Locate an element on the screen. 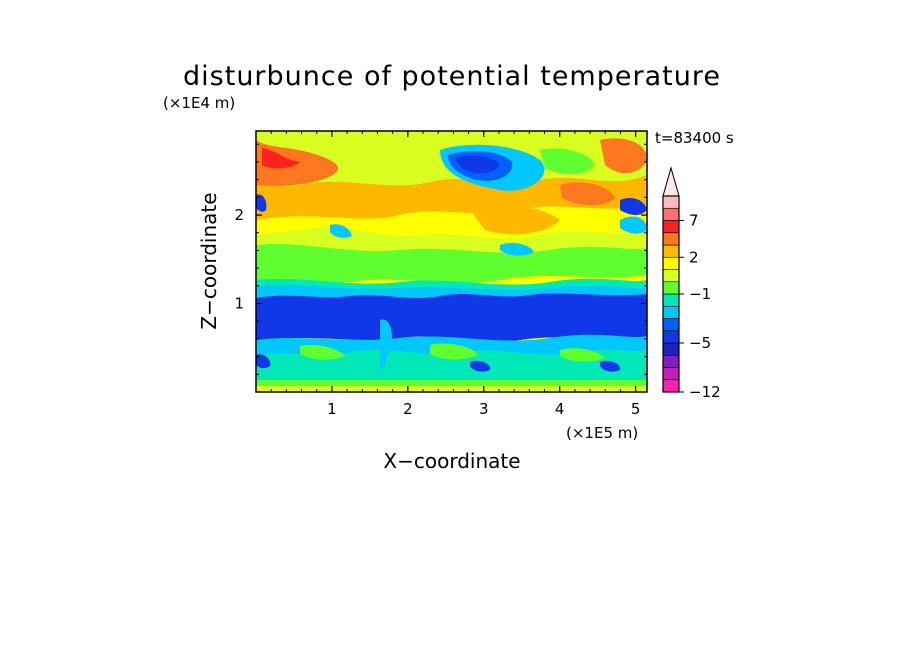  colorbar-label: 7 is located at coordinates (694, 221).